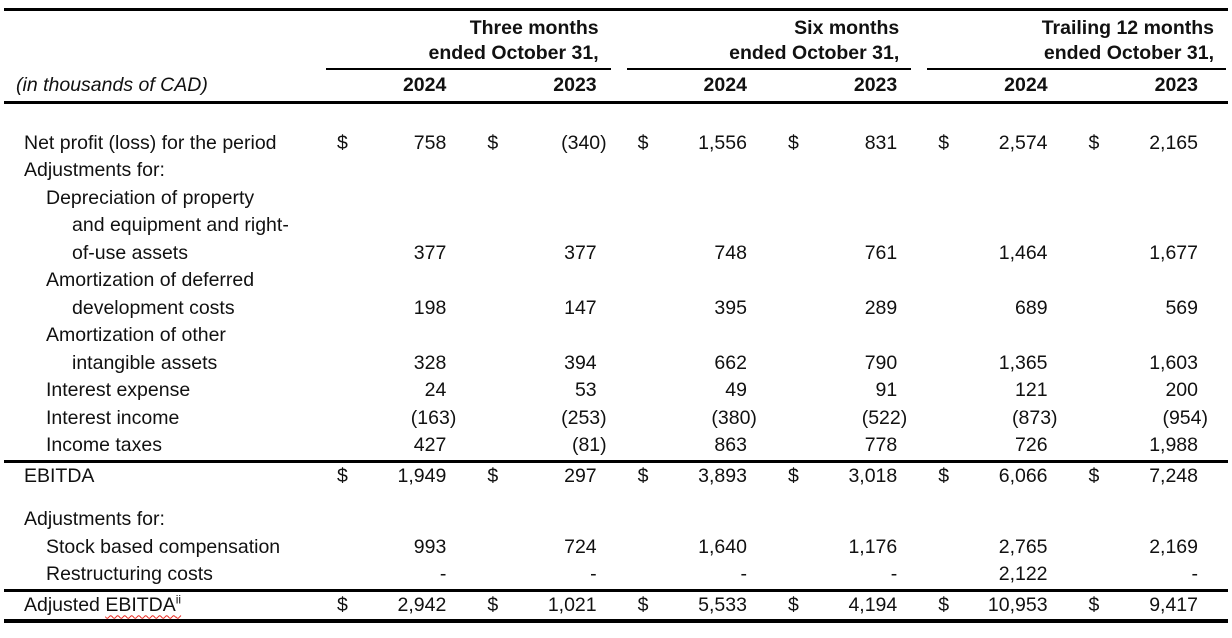 The width and height of the screenshot is (1232, 638). What do you see at coordinates (150, 280) in the screenshot?
I see `row-label: Amortization of deferred` at bounding box center [150, 280].